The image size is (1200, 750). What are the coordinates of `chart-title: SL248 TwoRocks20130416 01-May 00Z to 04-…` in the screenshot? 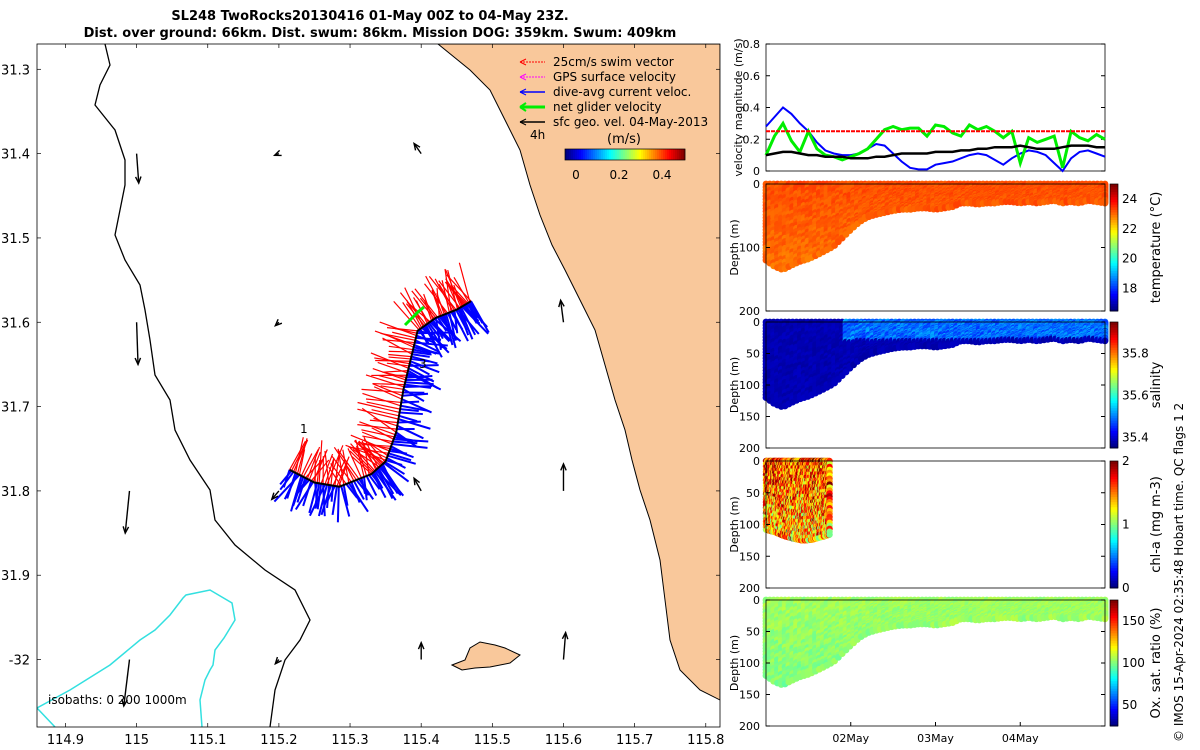 It's located at (370, 16).